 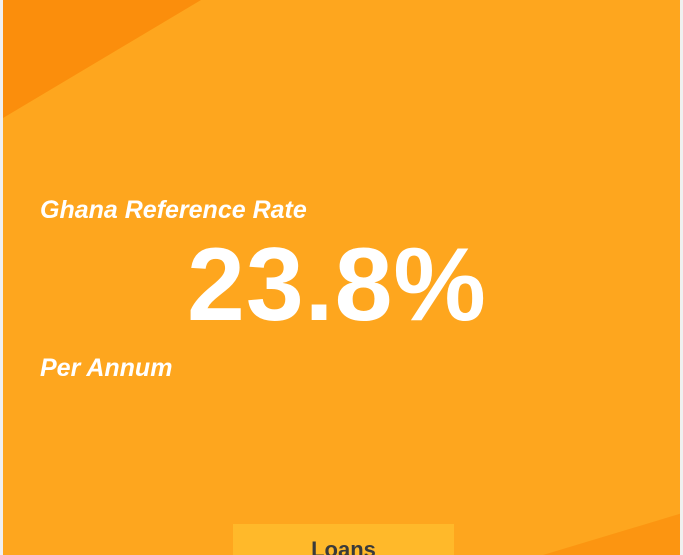 I want to click on top-left-accent-shape, so click(x=102, y=59).